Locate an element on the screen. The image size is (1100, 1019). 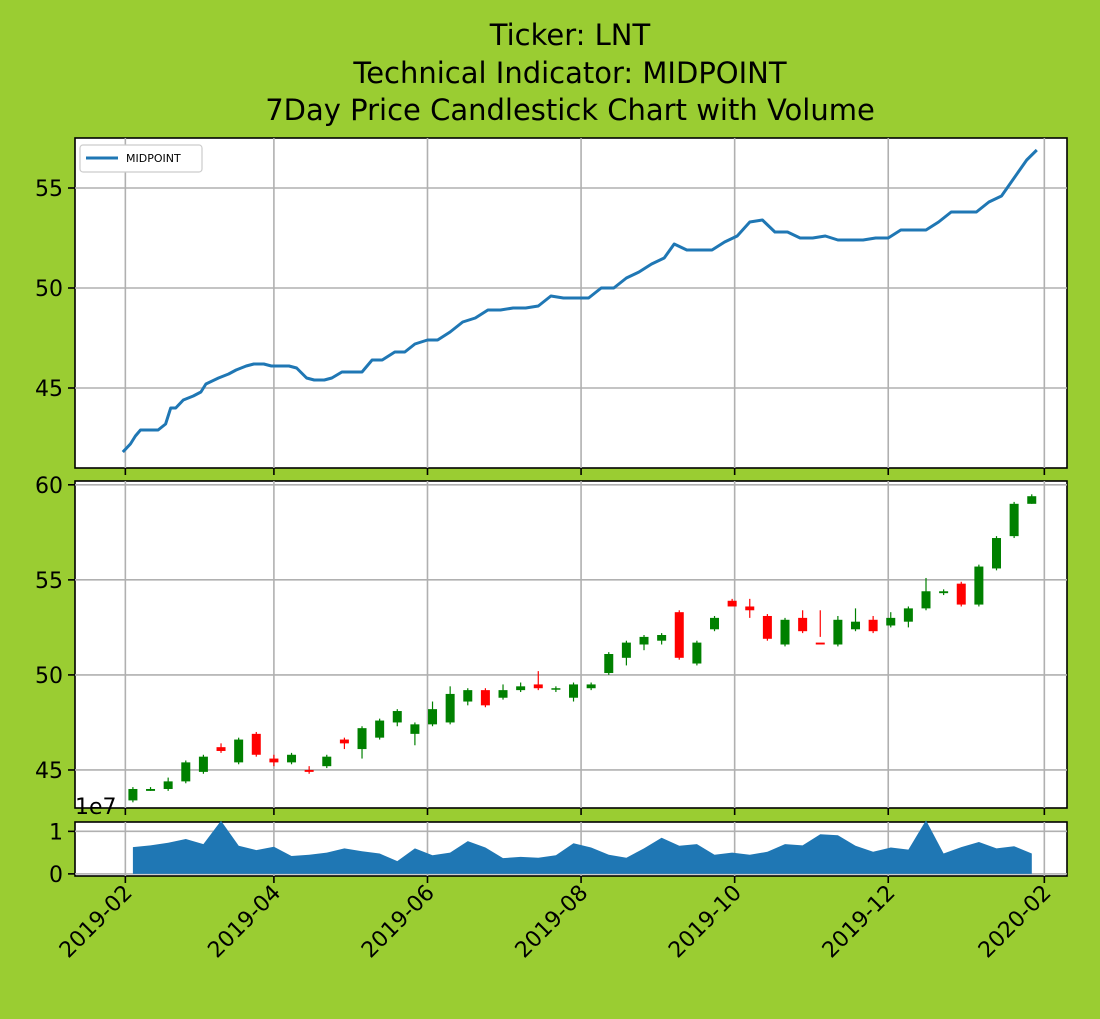
volume-y-ticks: 01 is located at coordinates (547, 854).